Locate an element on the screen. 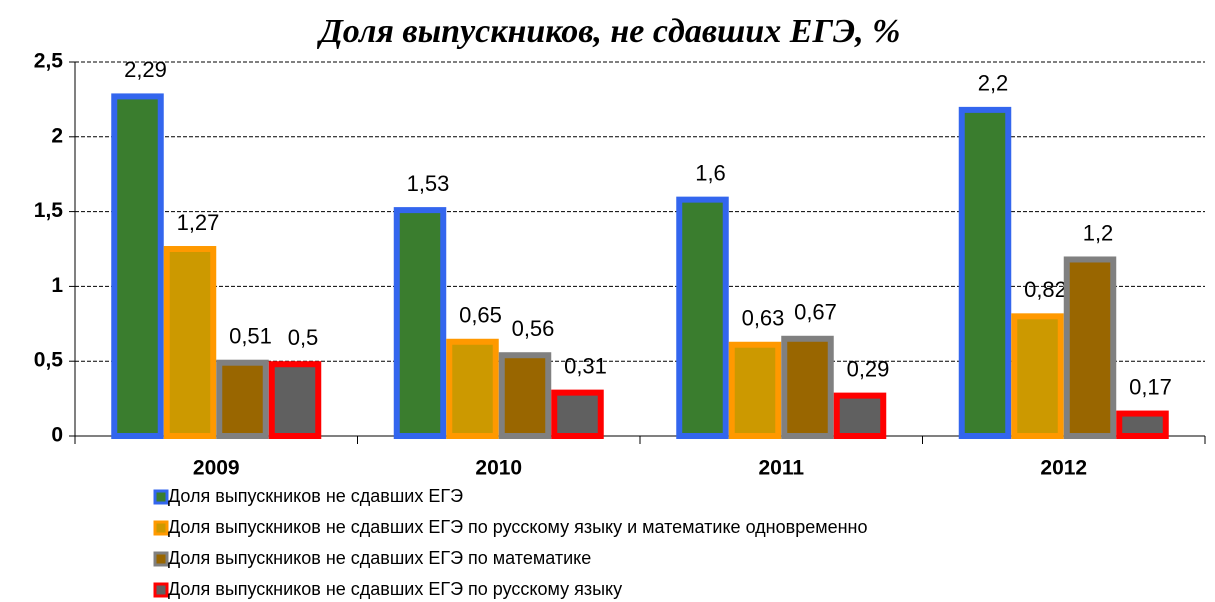 This screenshot has width=1215, height=602. x-tick-label: 2012 is located at coordinates (1063, 468).